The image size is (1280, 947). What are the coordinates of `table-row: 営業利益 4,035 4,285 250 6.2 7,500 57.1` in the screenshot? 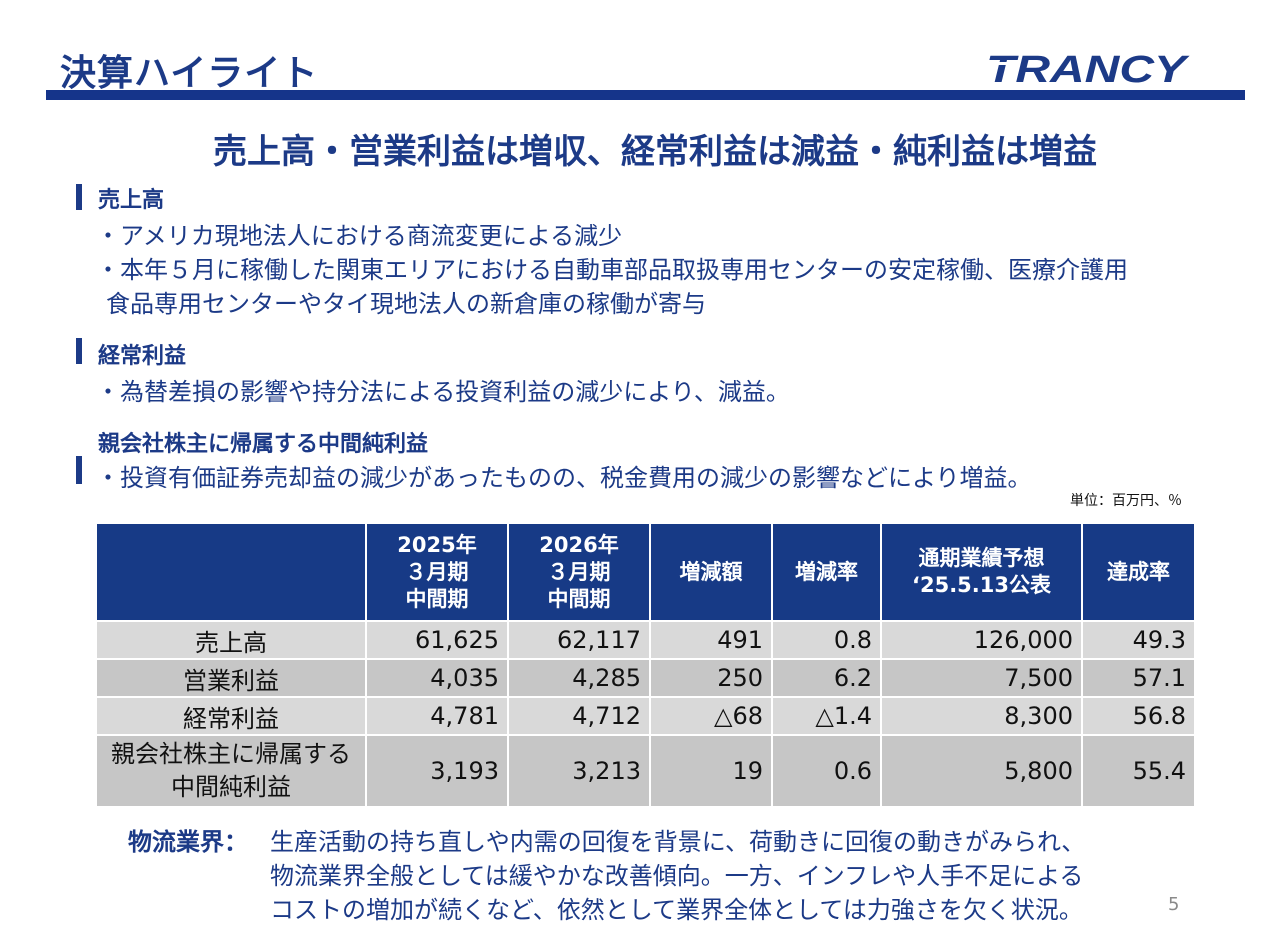 It's located at (645, 678).